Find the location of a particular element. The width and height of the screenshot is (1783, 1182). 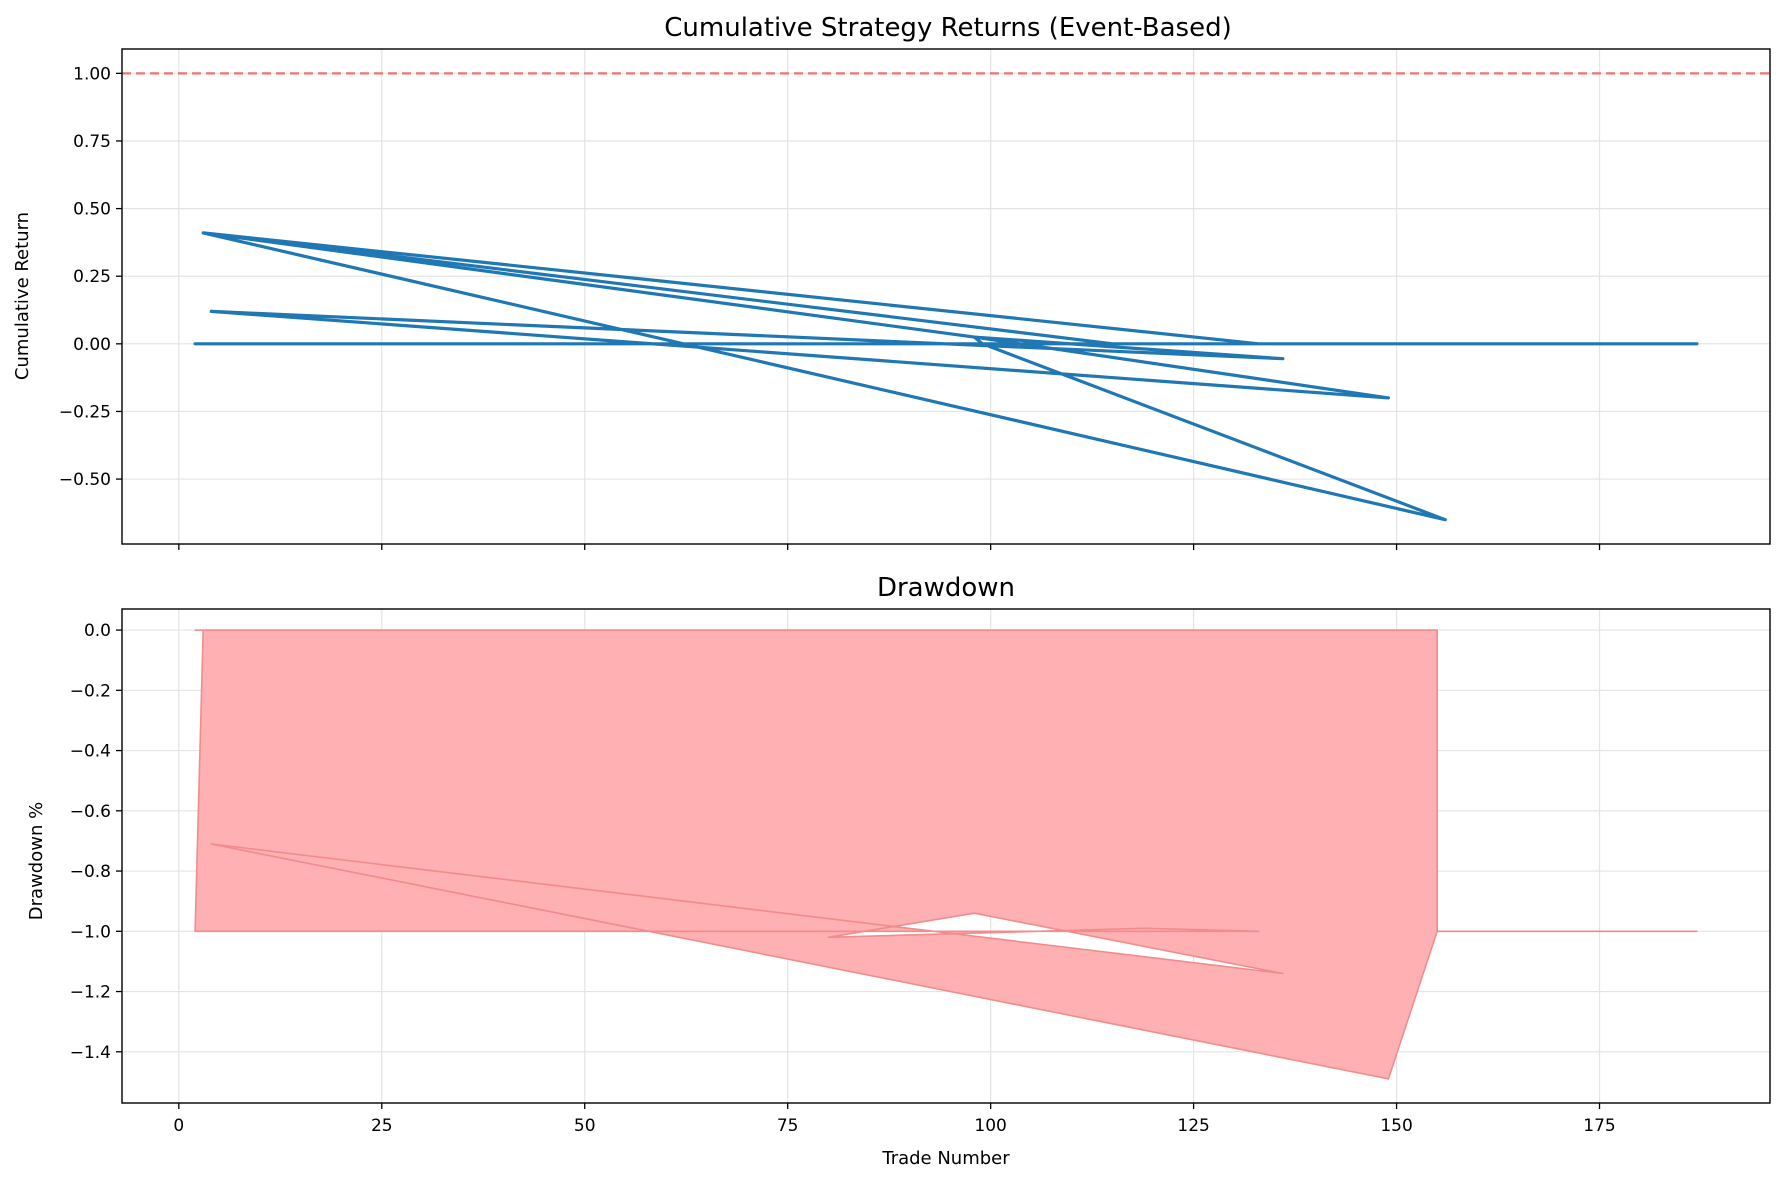

x-tick-label: 175 is located at coordinates (1599, 1126).